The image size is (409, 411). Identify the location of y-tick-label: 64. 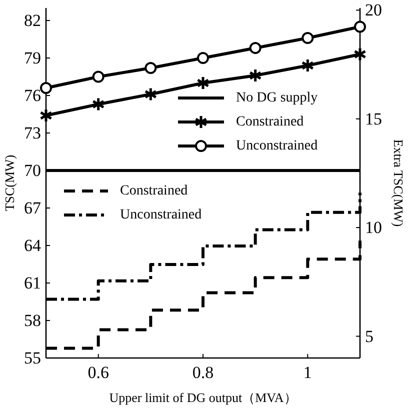
(33, 245).